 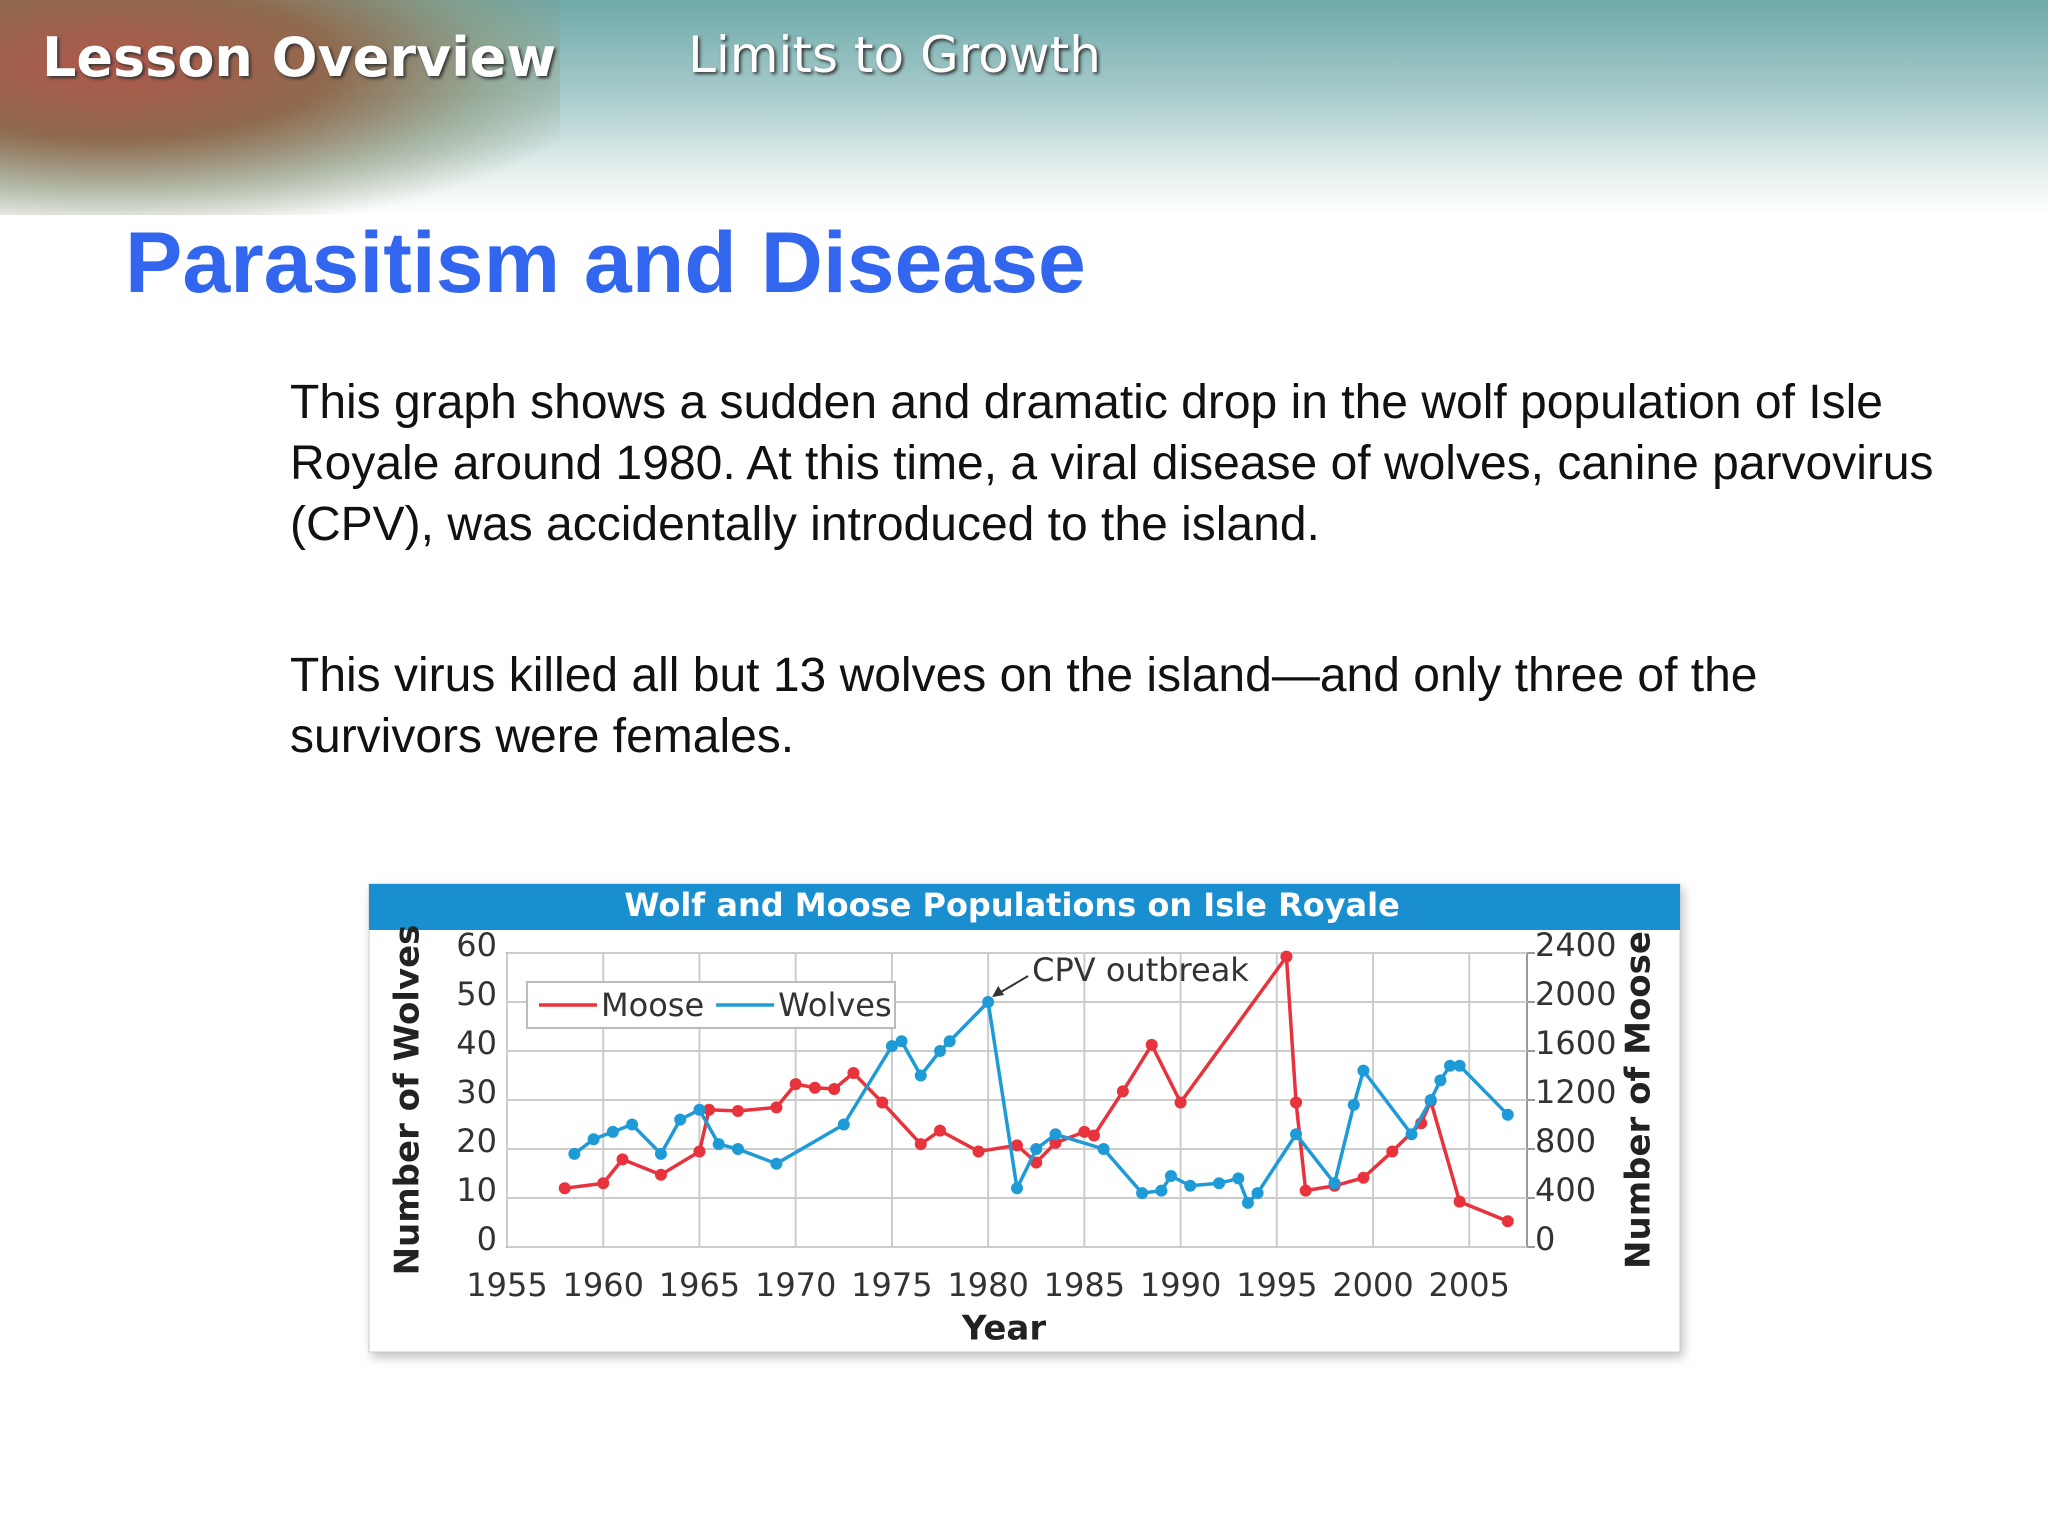 What do you see at coordinates (299, 57) in the screenshot?
I see `section-label: Lesson Overview` at bounding box center [299, 57].